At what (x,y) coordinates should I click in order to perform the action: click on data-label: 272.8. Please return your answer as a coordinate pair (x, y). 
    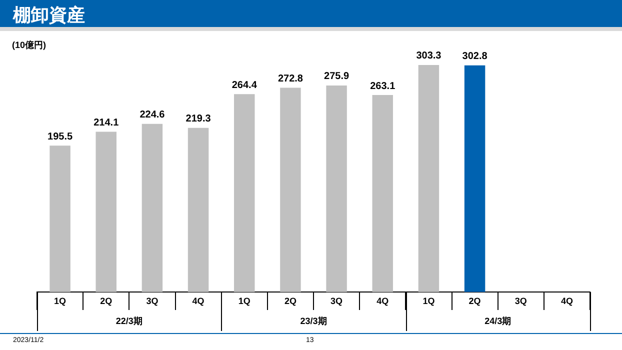
    Looking at the image, I should click on (291, 79).